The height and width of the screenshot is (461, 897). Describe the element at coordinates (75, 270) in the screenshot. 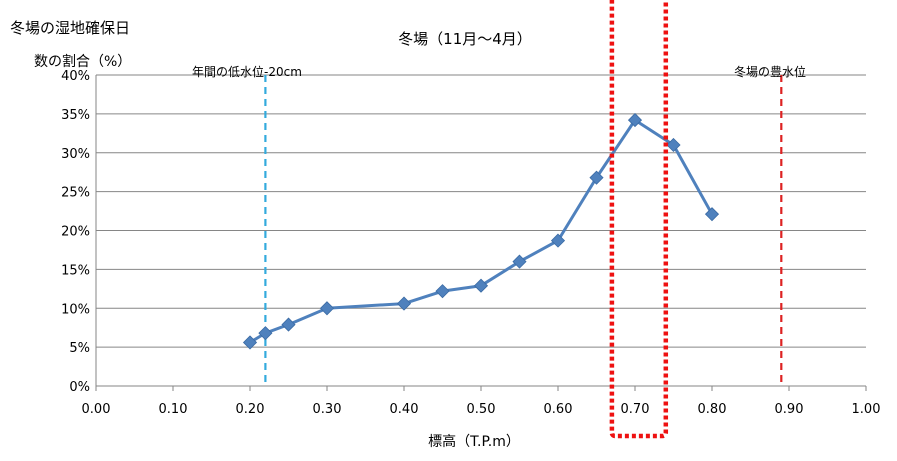

I see `y-tick-label: 15%` at that location.